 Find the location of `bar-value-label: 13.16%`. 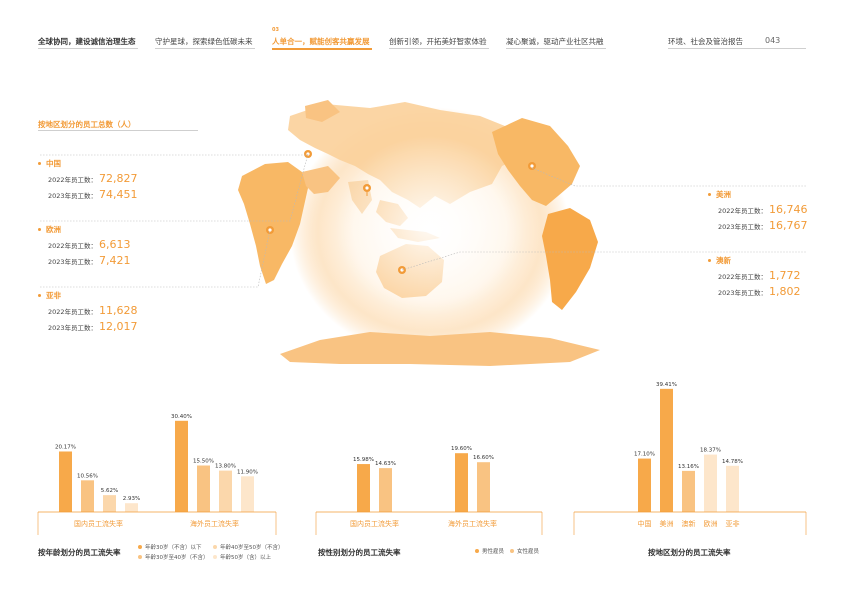

bar-value-label: 13.16% is located at coordinates (688, 467).